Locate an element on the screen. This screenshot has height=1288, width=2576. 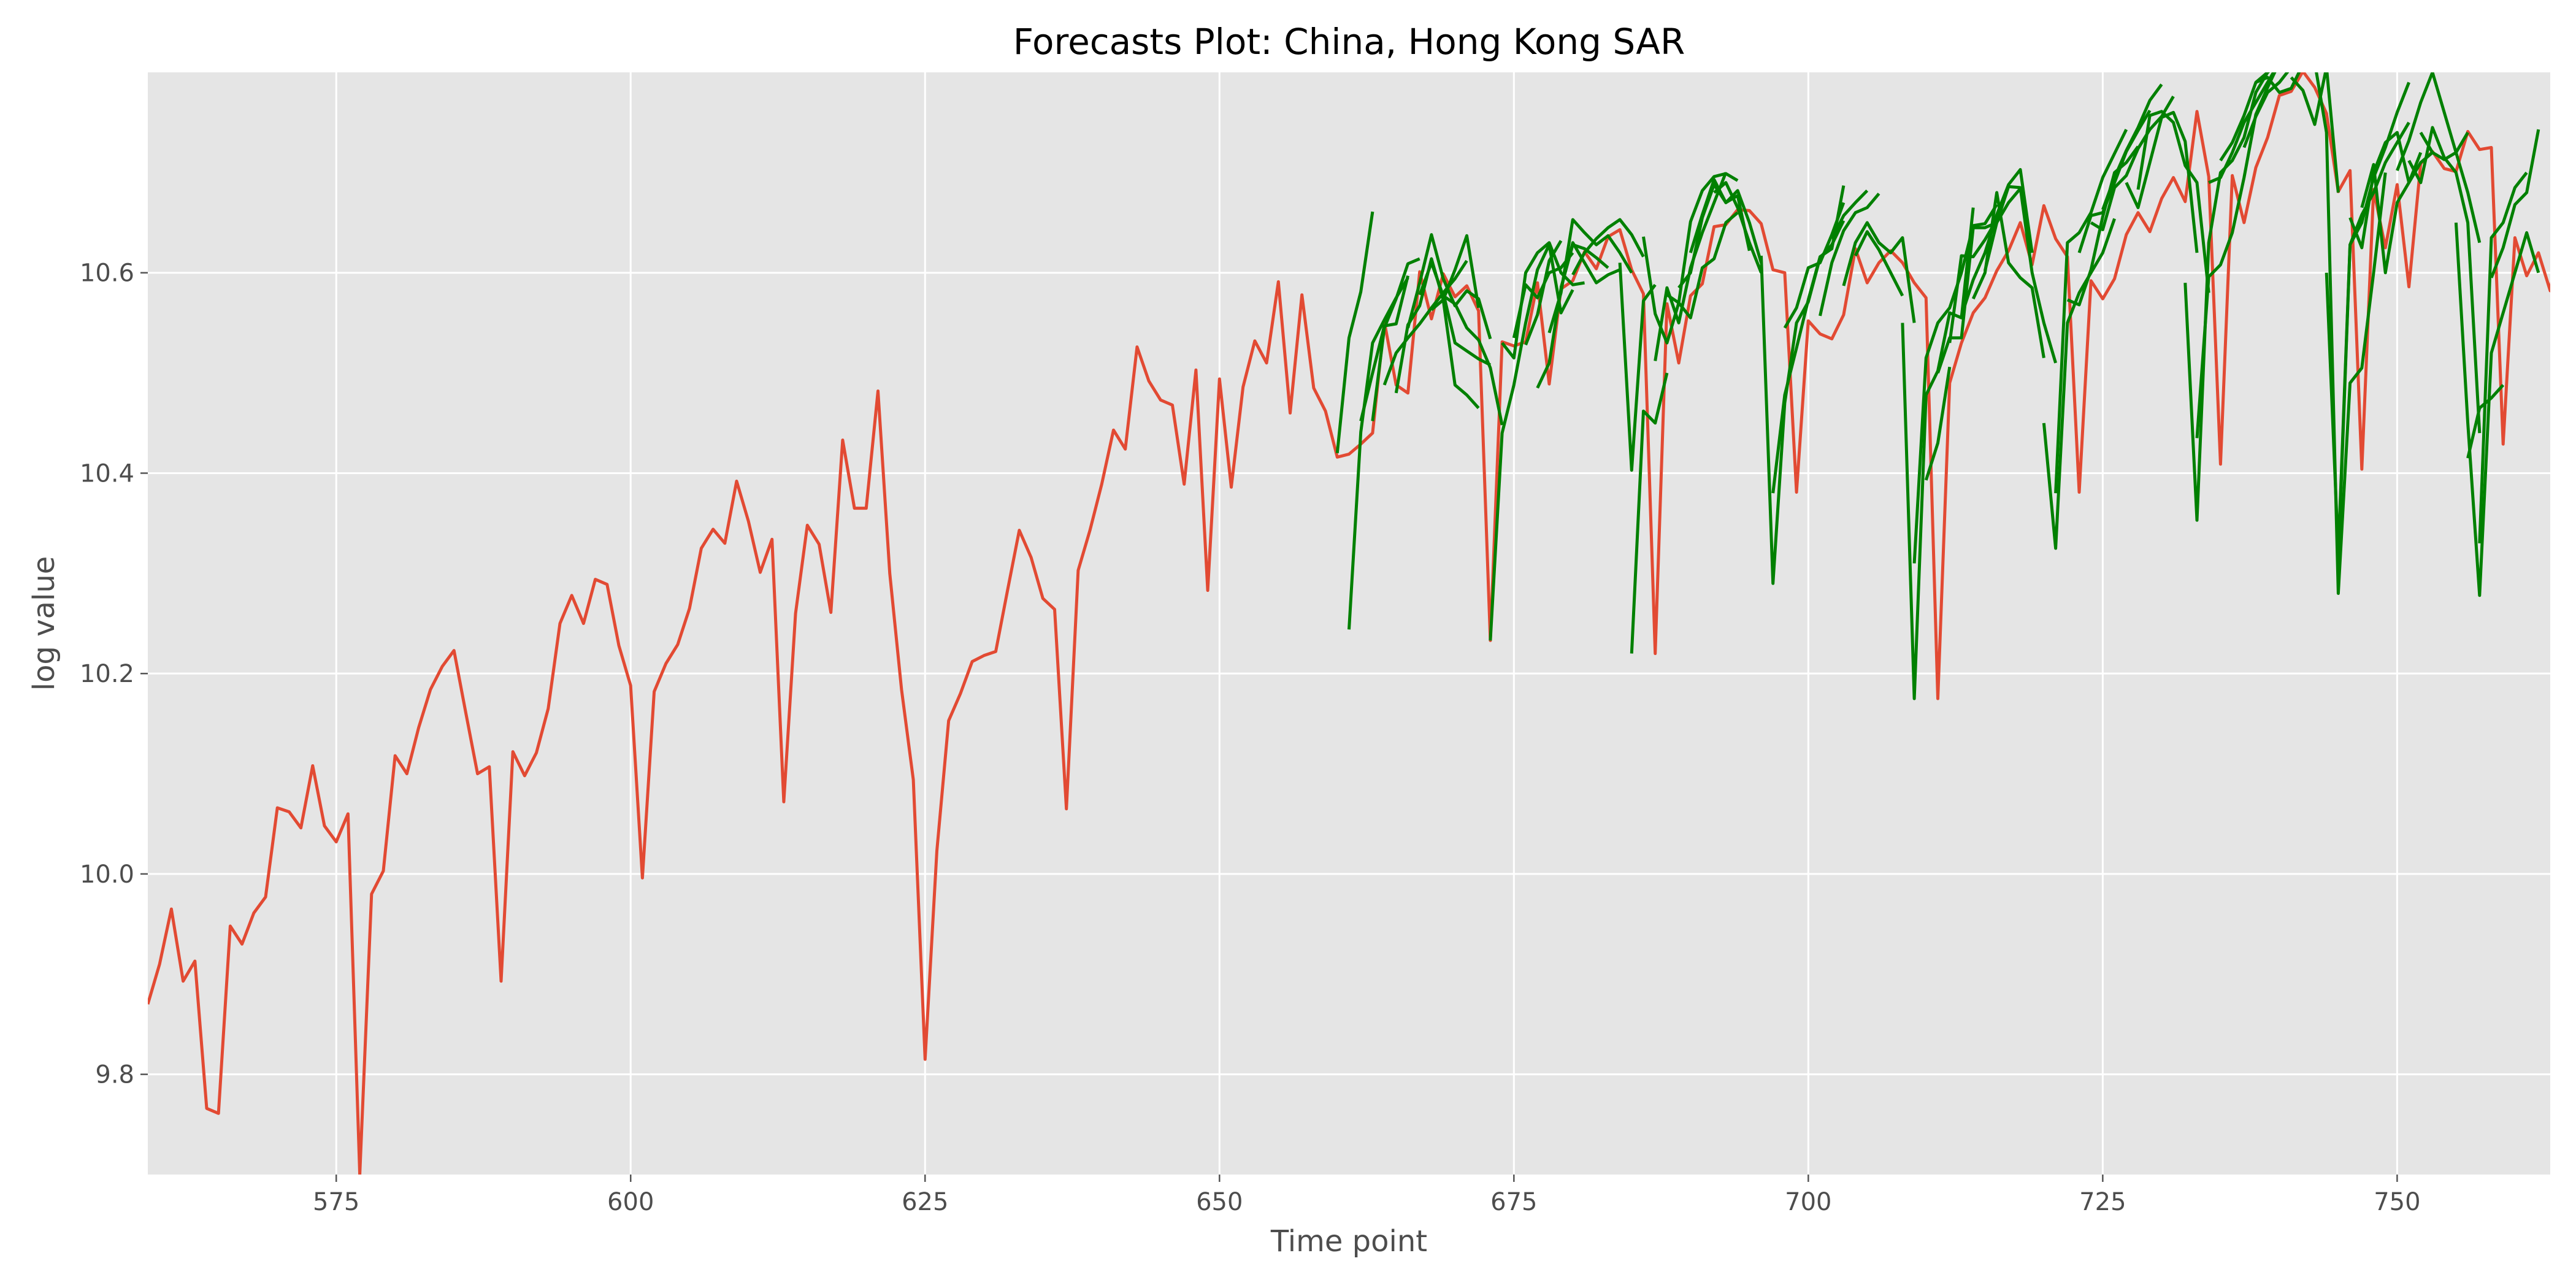
x-tick-label: 675 is located at coordinates (1513, 1202).